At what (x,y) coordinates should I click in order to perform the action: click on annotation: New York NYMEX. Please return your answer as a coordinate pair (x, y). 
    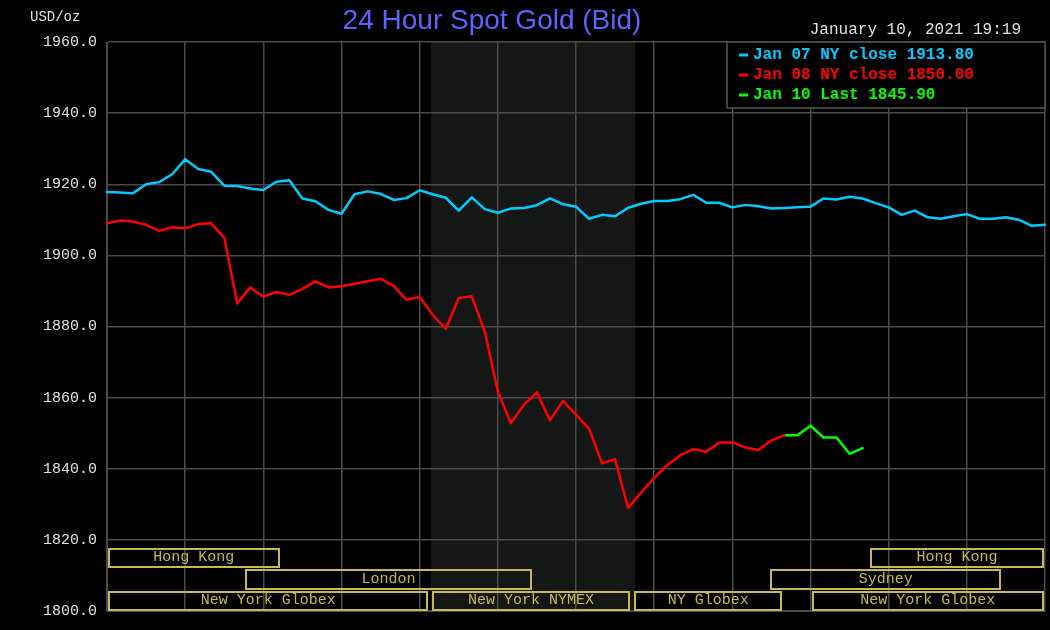
    Looking at the image, I should click on (531, 600).